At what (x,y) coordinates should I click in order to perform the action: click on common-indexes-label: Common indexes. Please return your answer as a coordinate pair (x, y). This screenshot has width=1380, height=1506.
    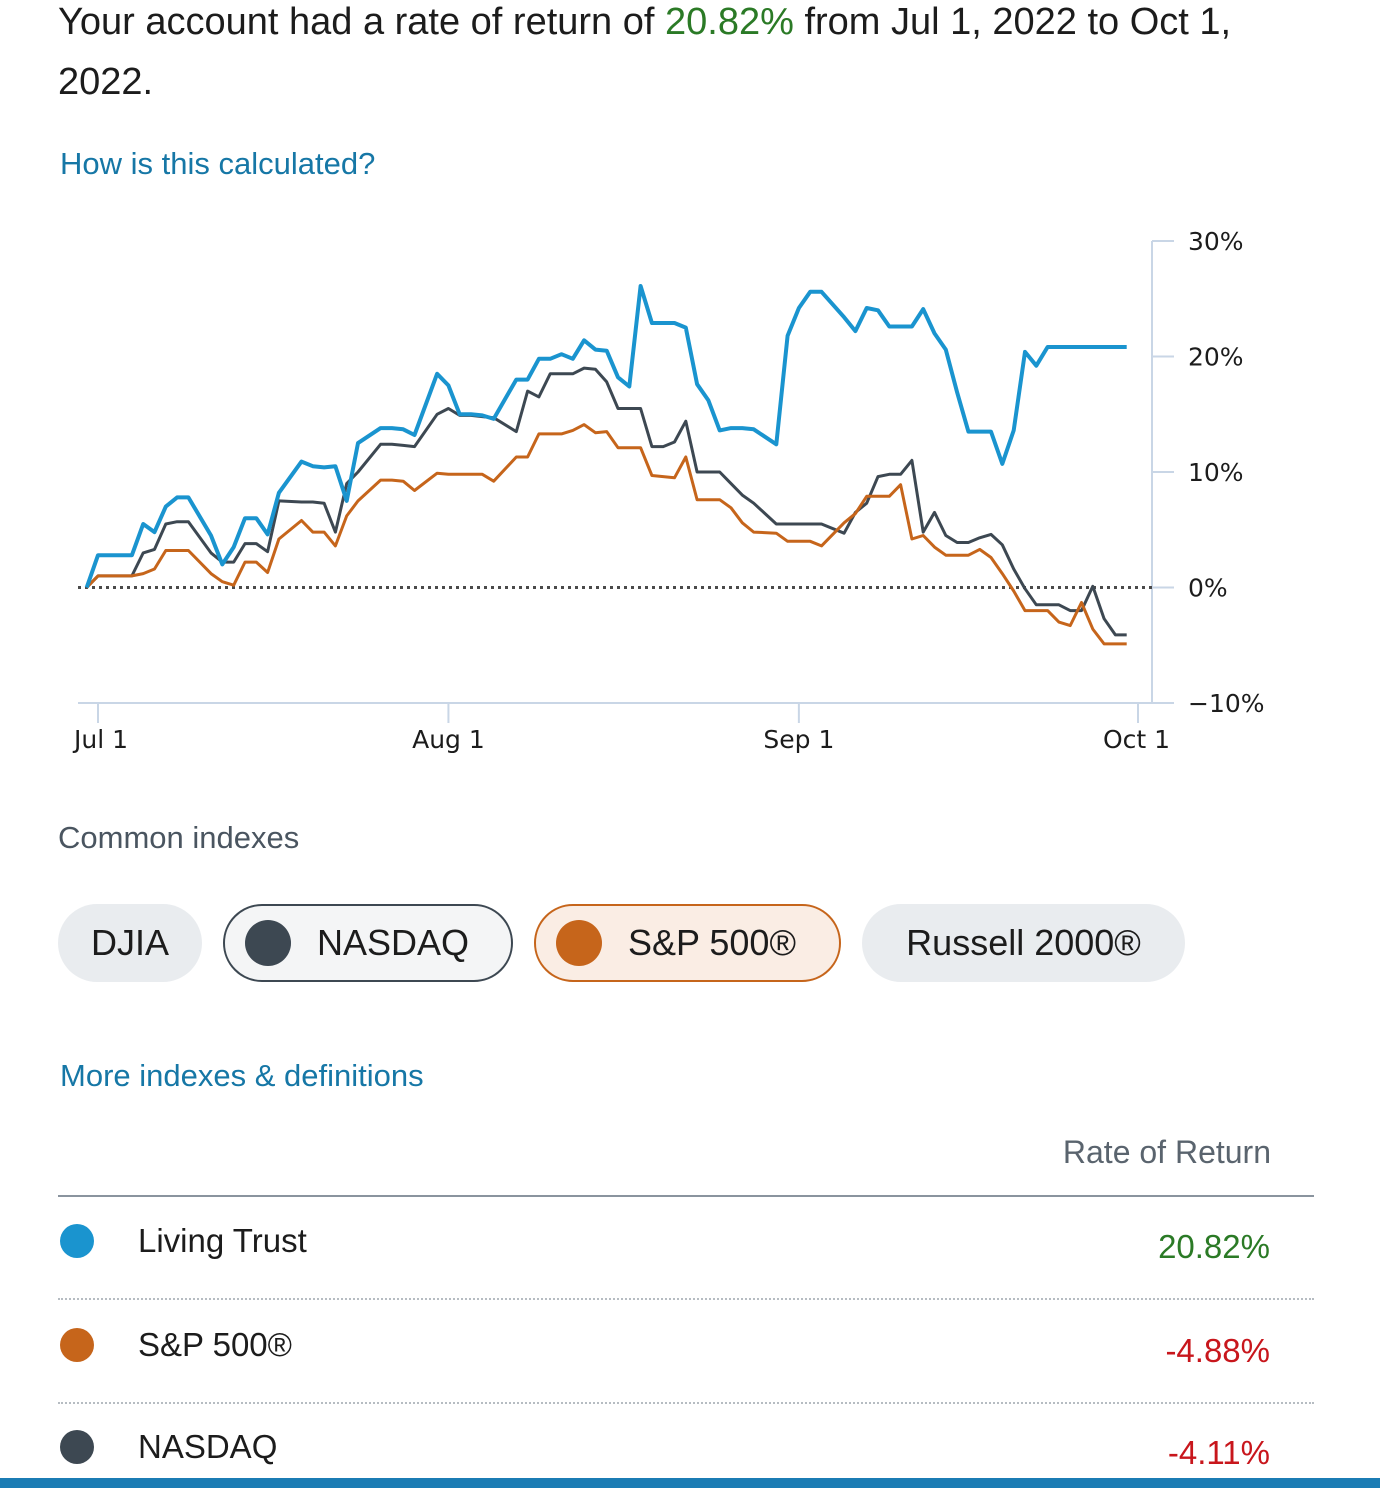
    Looking at the image, I should click on (179, 837).